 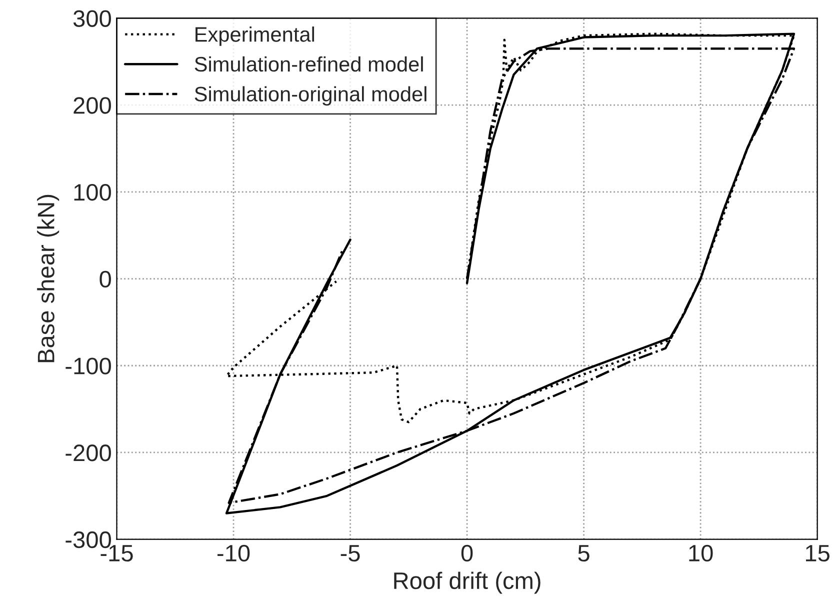 What do you see at coordinates (308, 64) in the screenshot?
I see `legend-label: Simulation-refined model` at bounding box center [308, 64].